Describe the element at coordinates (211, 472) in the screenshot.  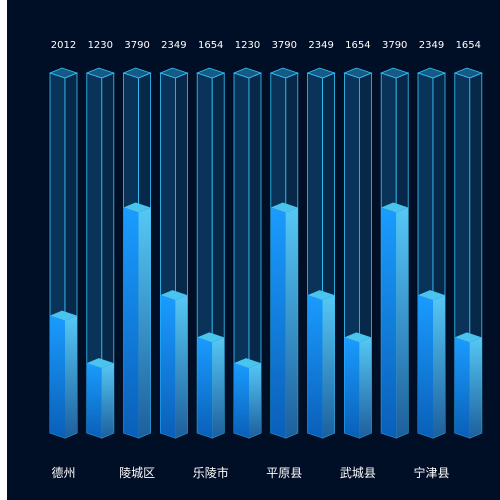
I see `category-label: 乐陵市` at that location.